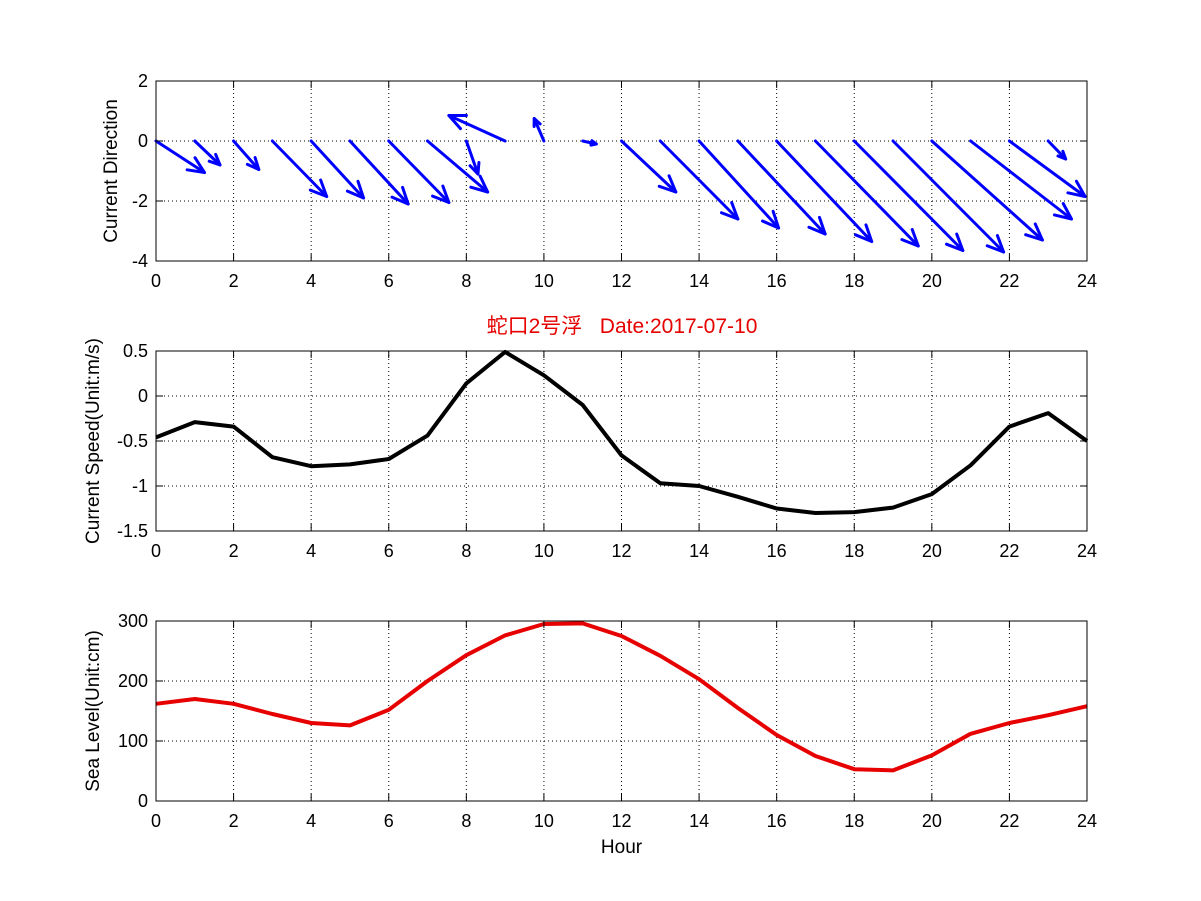 This screenshot has width=1201, height=901. I want to click on direction-y-tick-label: 0, so click(143, 141).